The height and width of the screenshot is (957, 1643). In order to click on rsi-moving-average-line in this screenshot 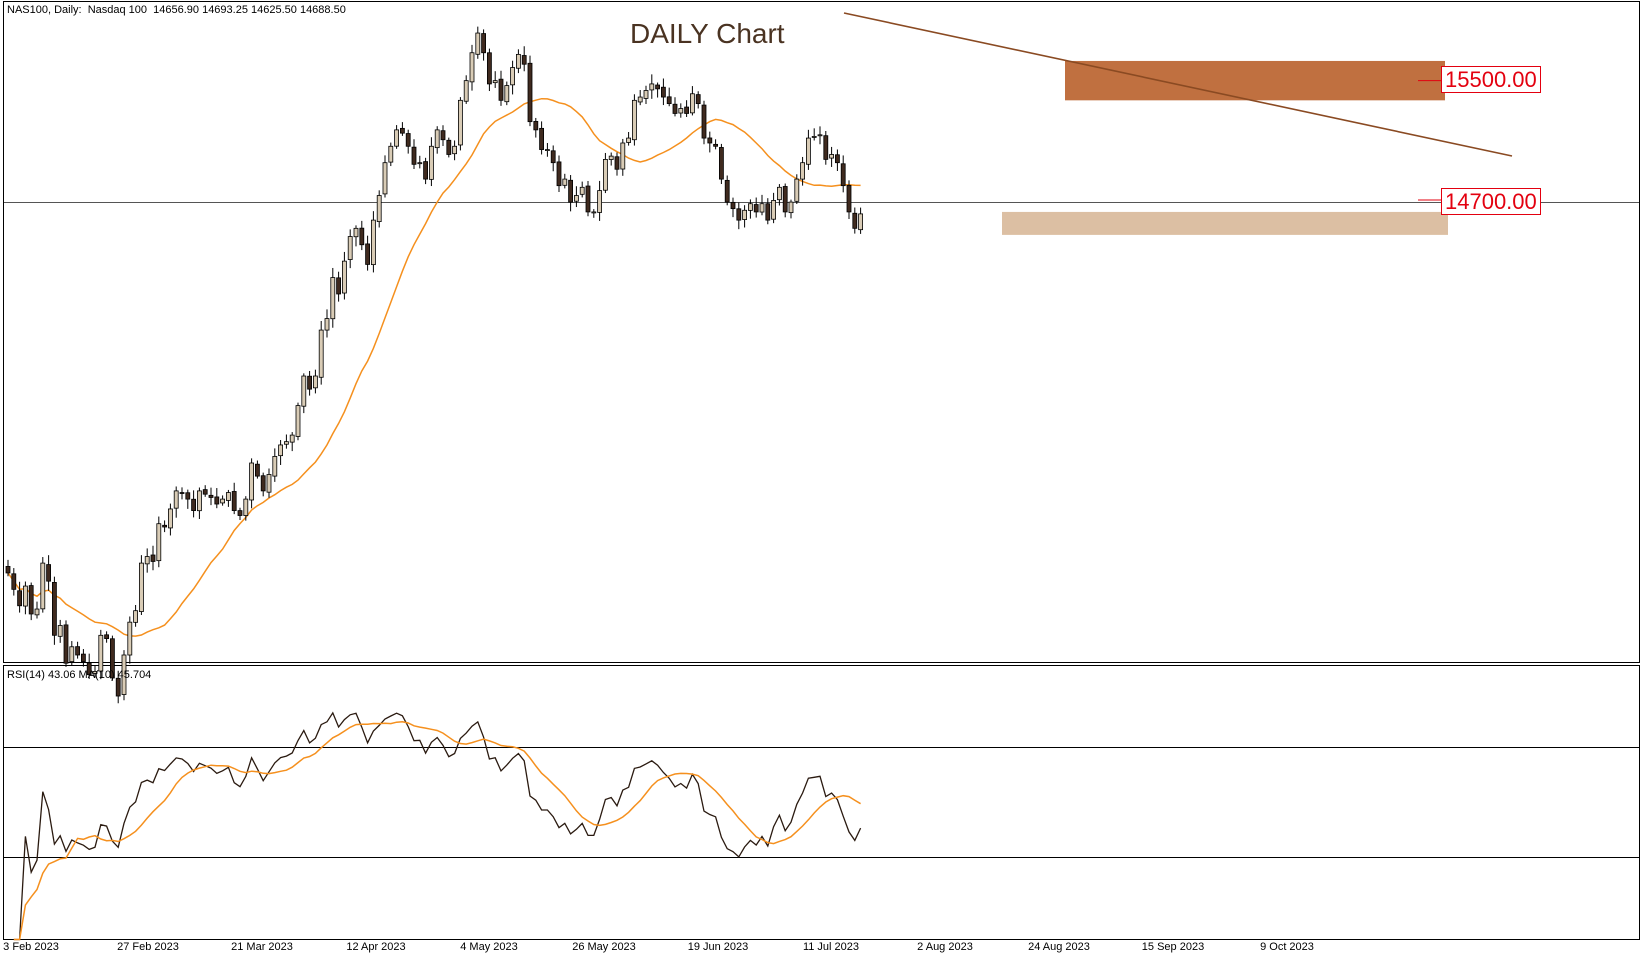, I will do `click(437, 831)`.